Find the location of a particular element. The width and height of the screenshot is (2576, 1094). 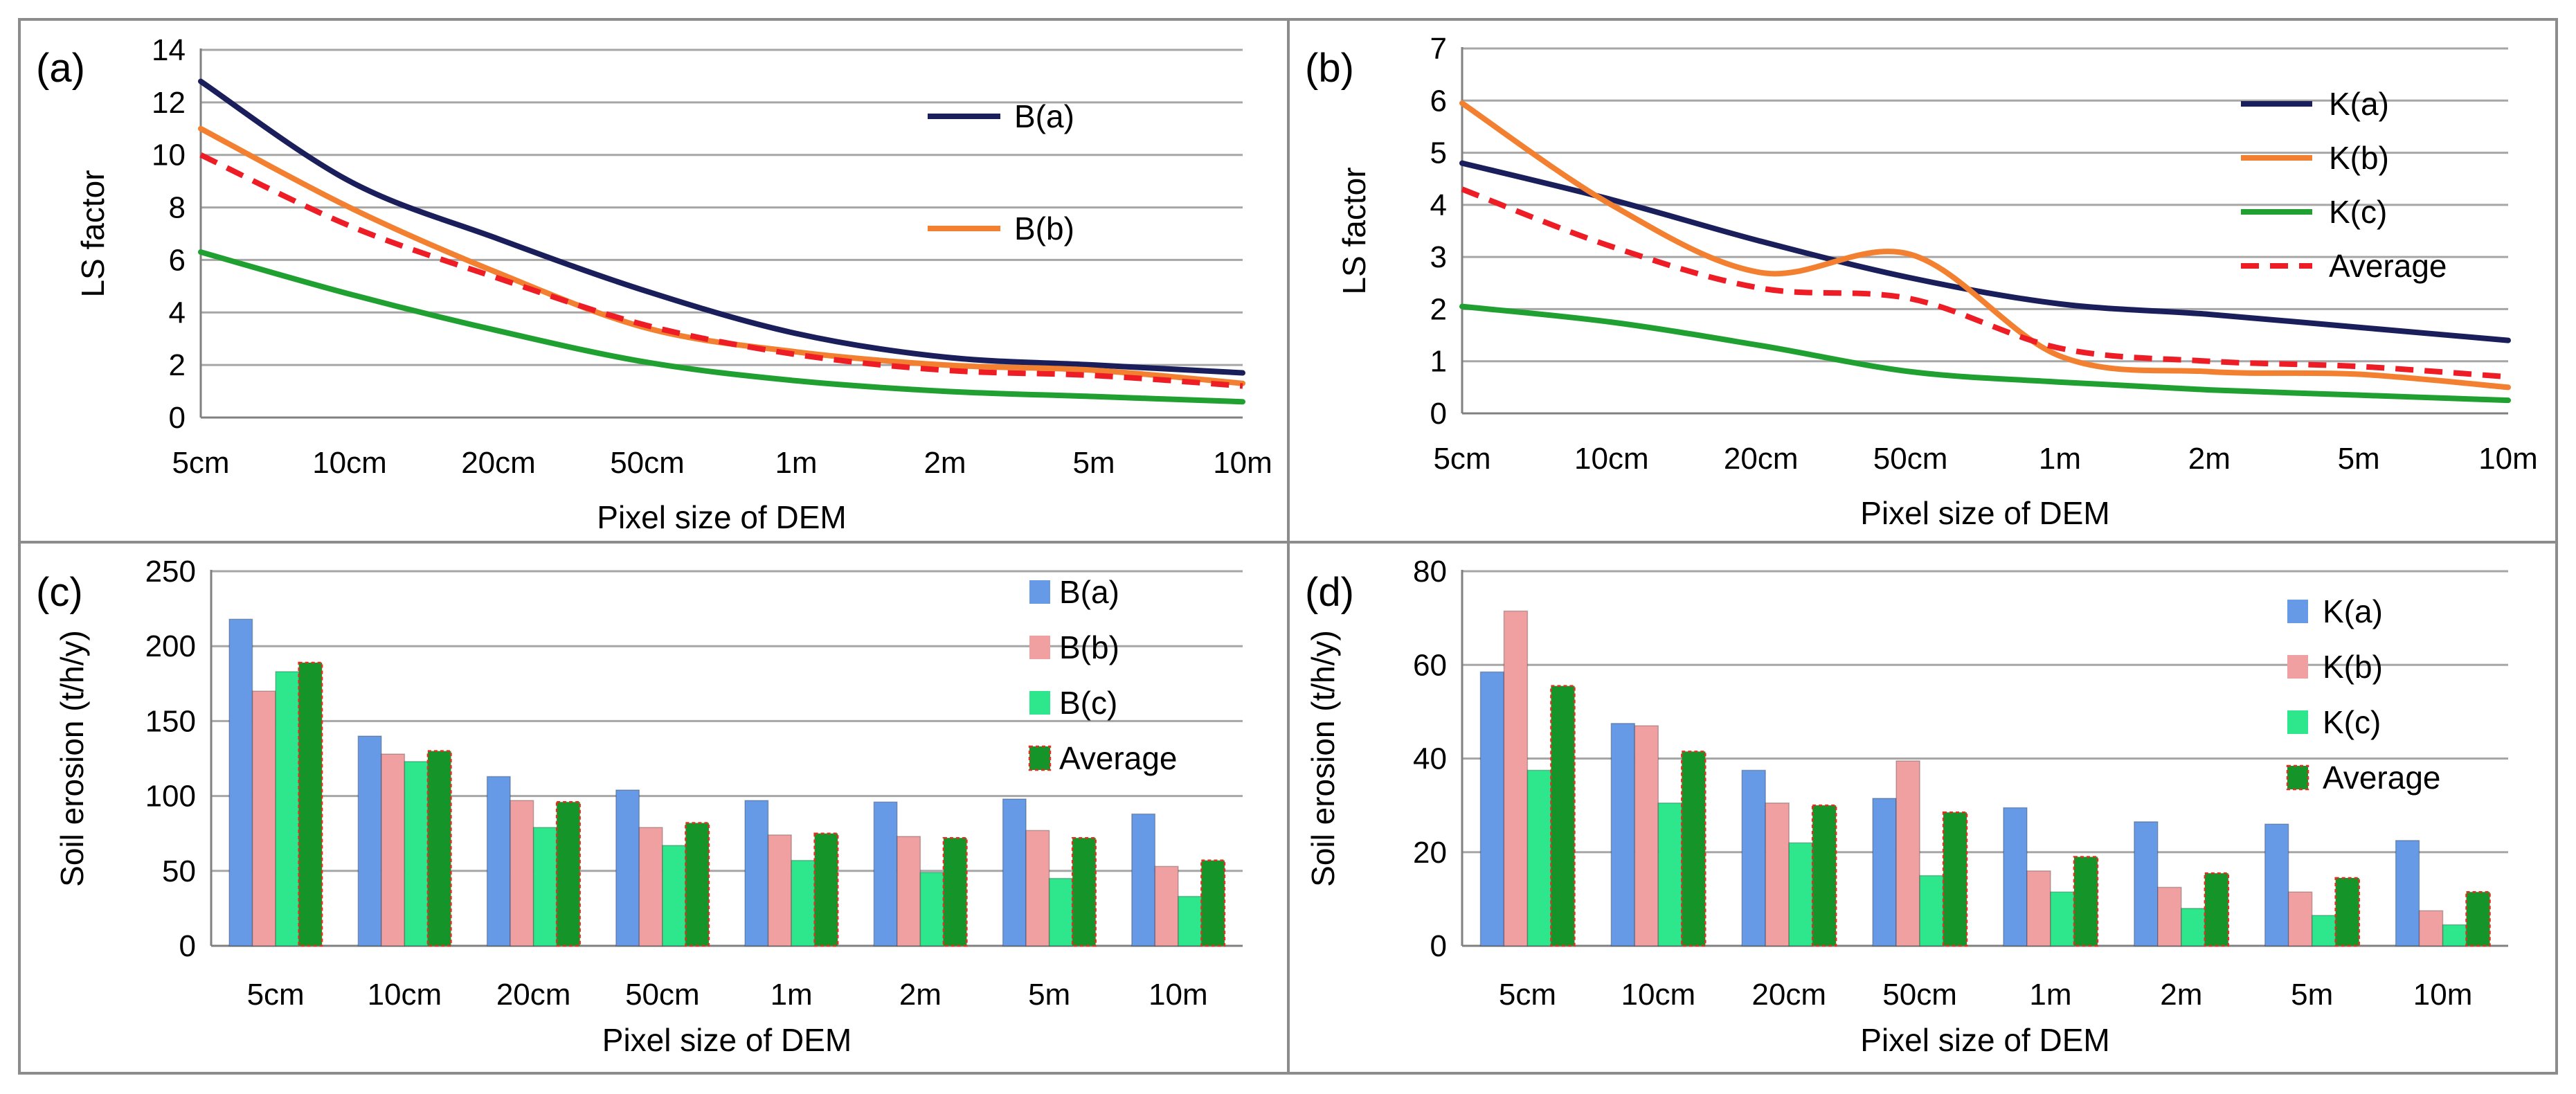

bar-k-c-2m is located at coordinates (2193, 928).